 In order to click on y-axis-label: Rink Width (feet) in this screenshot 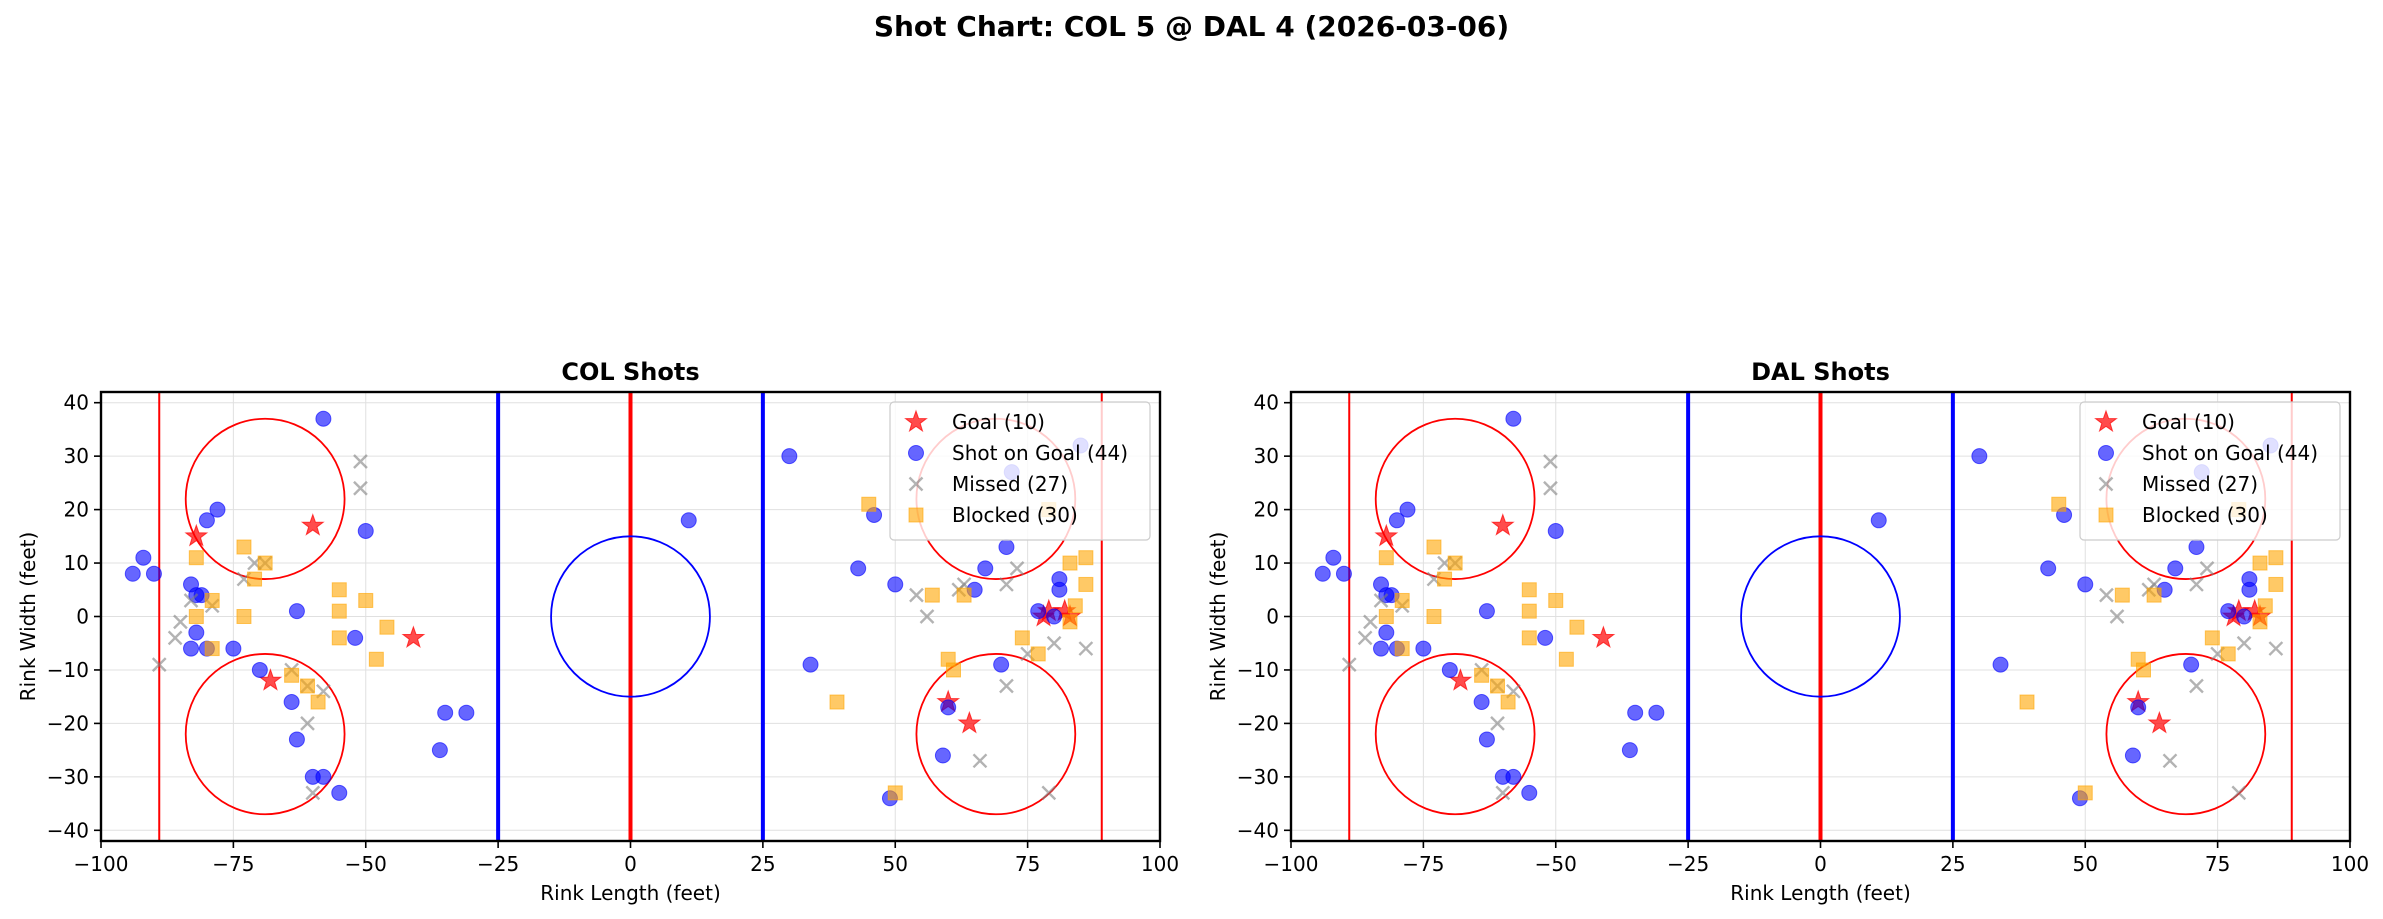, I will do `click(28, 617)`.